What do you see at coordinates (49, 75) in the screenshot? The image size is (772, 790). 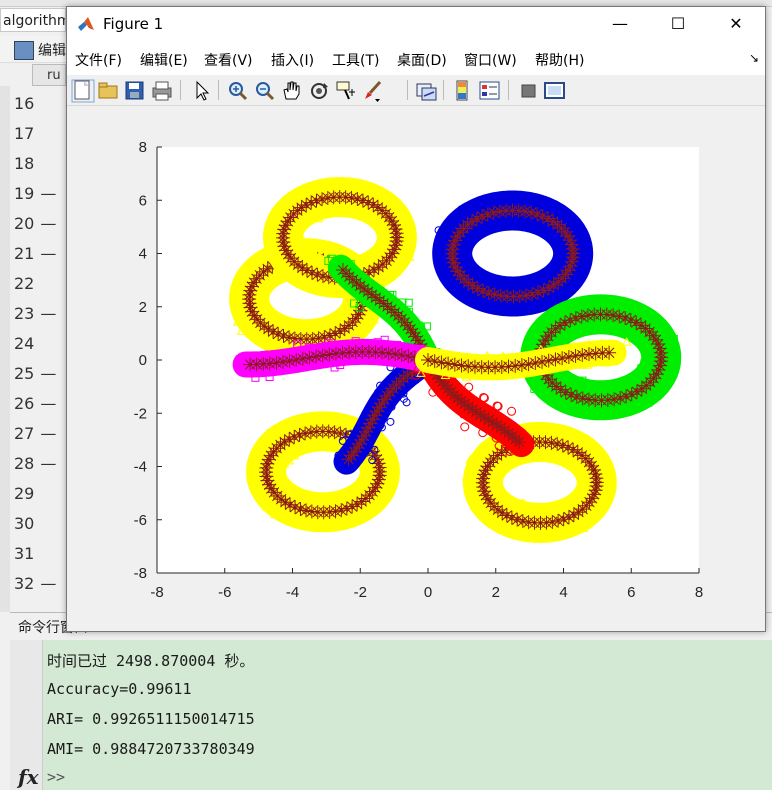 I see `editor-run-tab: ru` at bounding box center [49, 75].